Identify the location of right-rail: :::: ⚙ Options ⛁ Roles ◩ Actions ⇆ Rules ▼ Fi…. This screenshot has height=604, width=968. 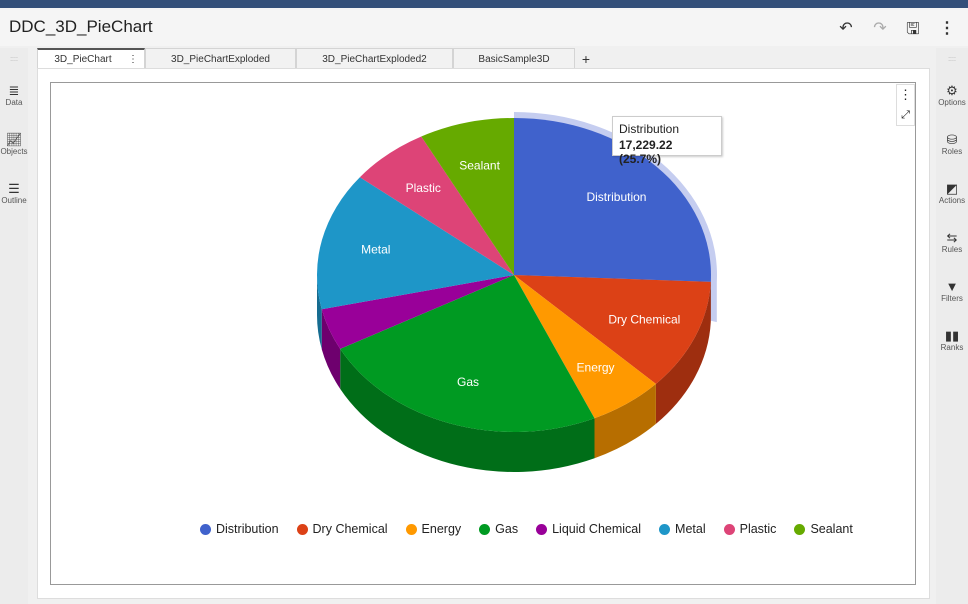
(952, 326).